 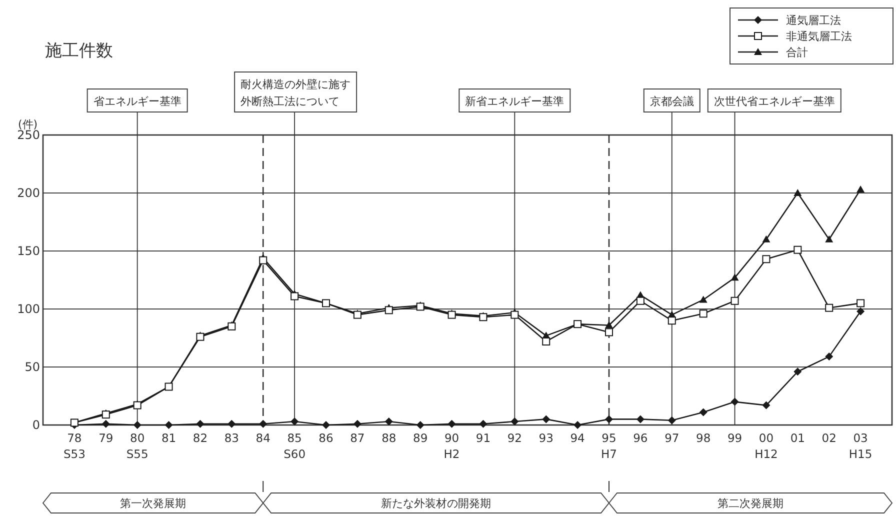 I want to click on text: 新たな外装材の開発期, so click(x=436, y=503).